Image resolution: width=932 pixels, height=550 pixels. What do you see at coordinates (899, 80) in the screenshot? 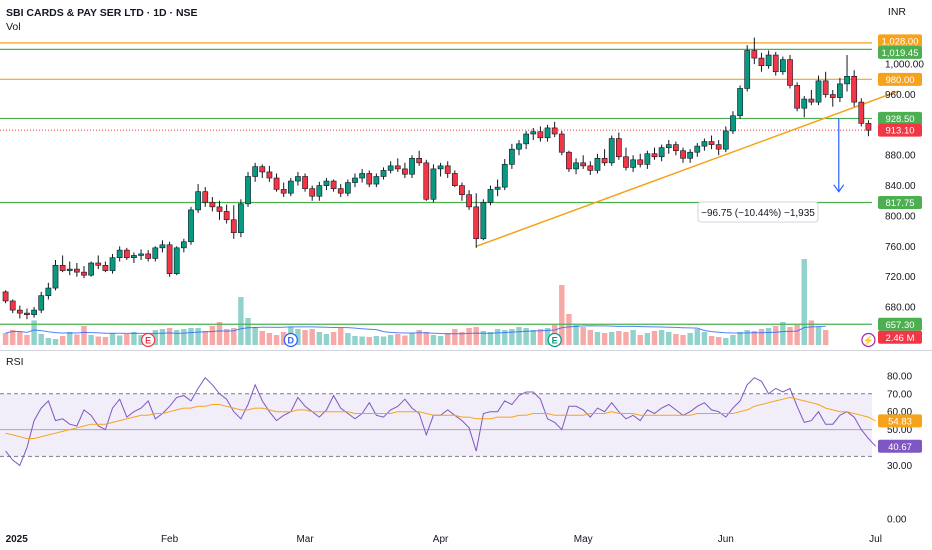
I see `level-axis-label: 980.00` at bounding box center [899, 80].